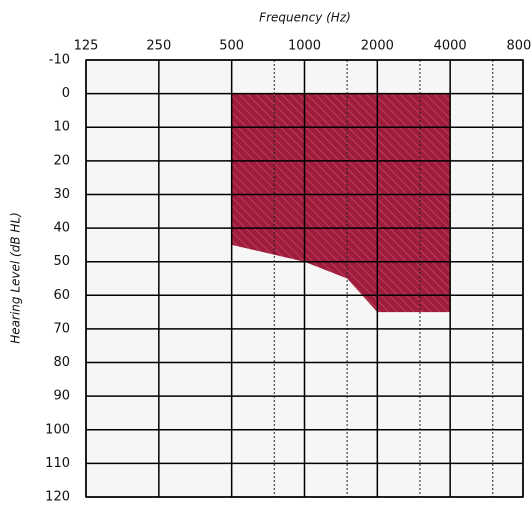  What do you see at coordinates (61, 194) in the screenshot?
I see `y-tick-label: 30` at bounding box center [61, 194].